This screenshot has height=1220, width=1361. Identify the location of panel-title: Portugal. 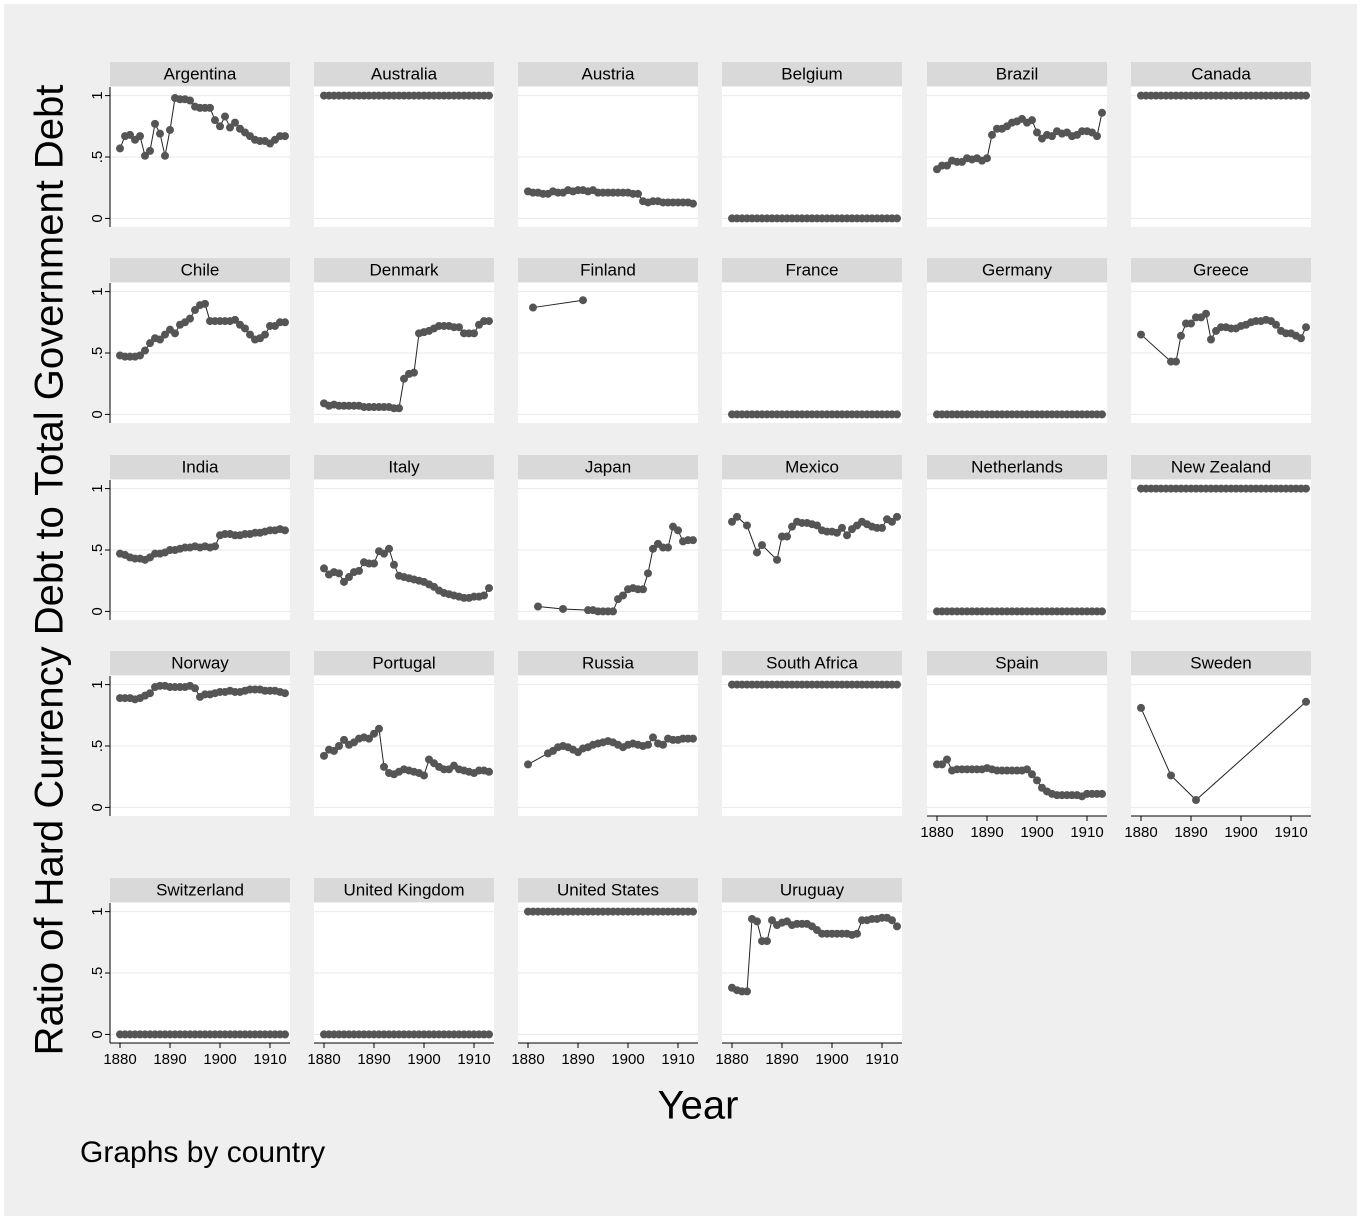
(403, 662).